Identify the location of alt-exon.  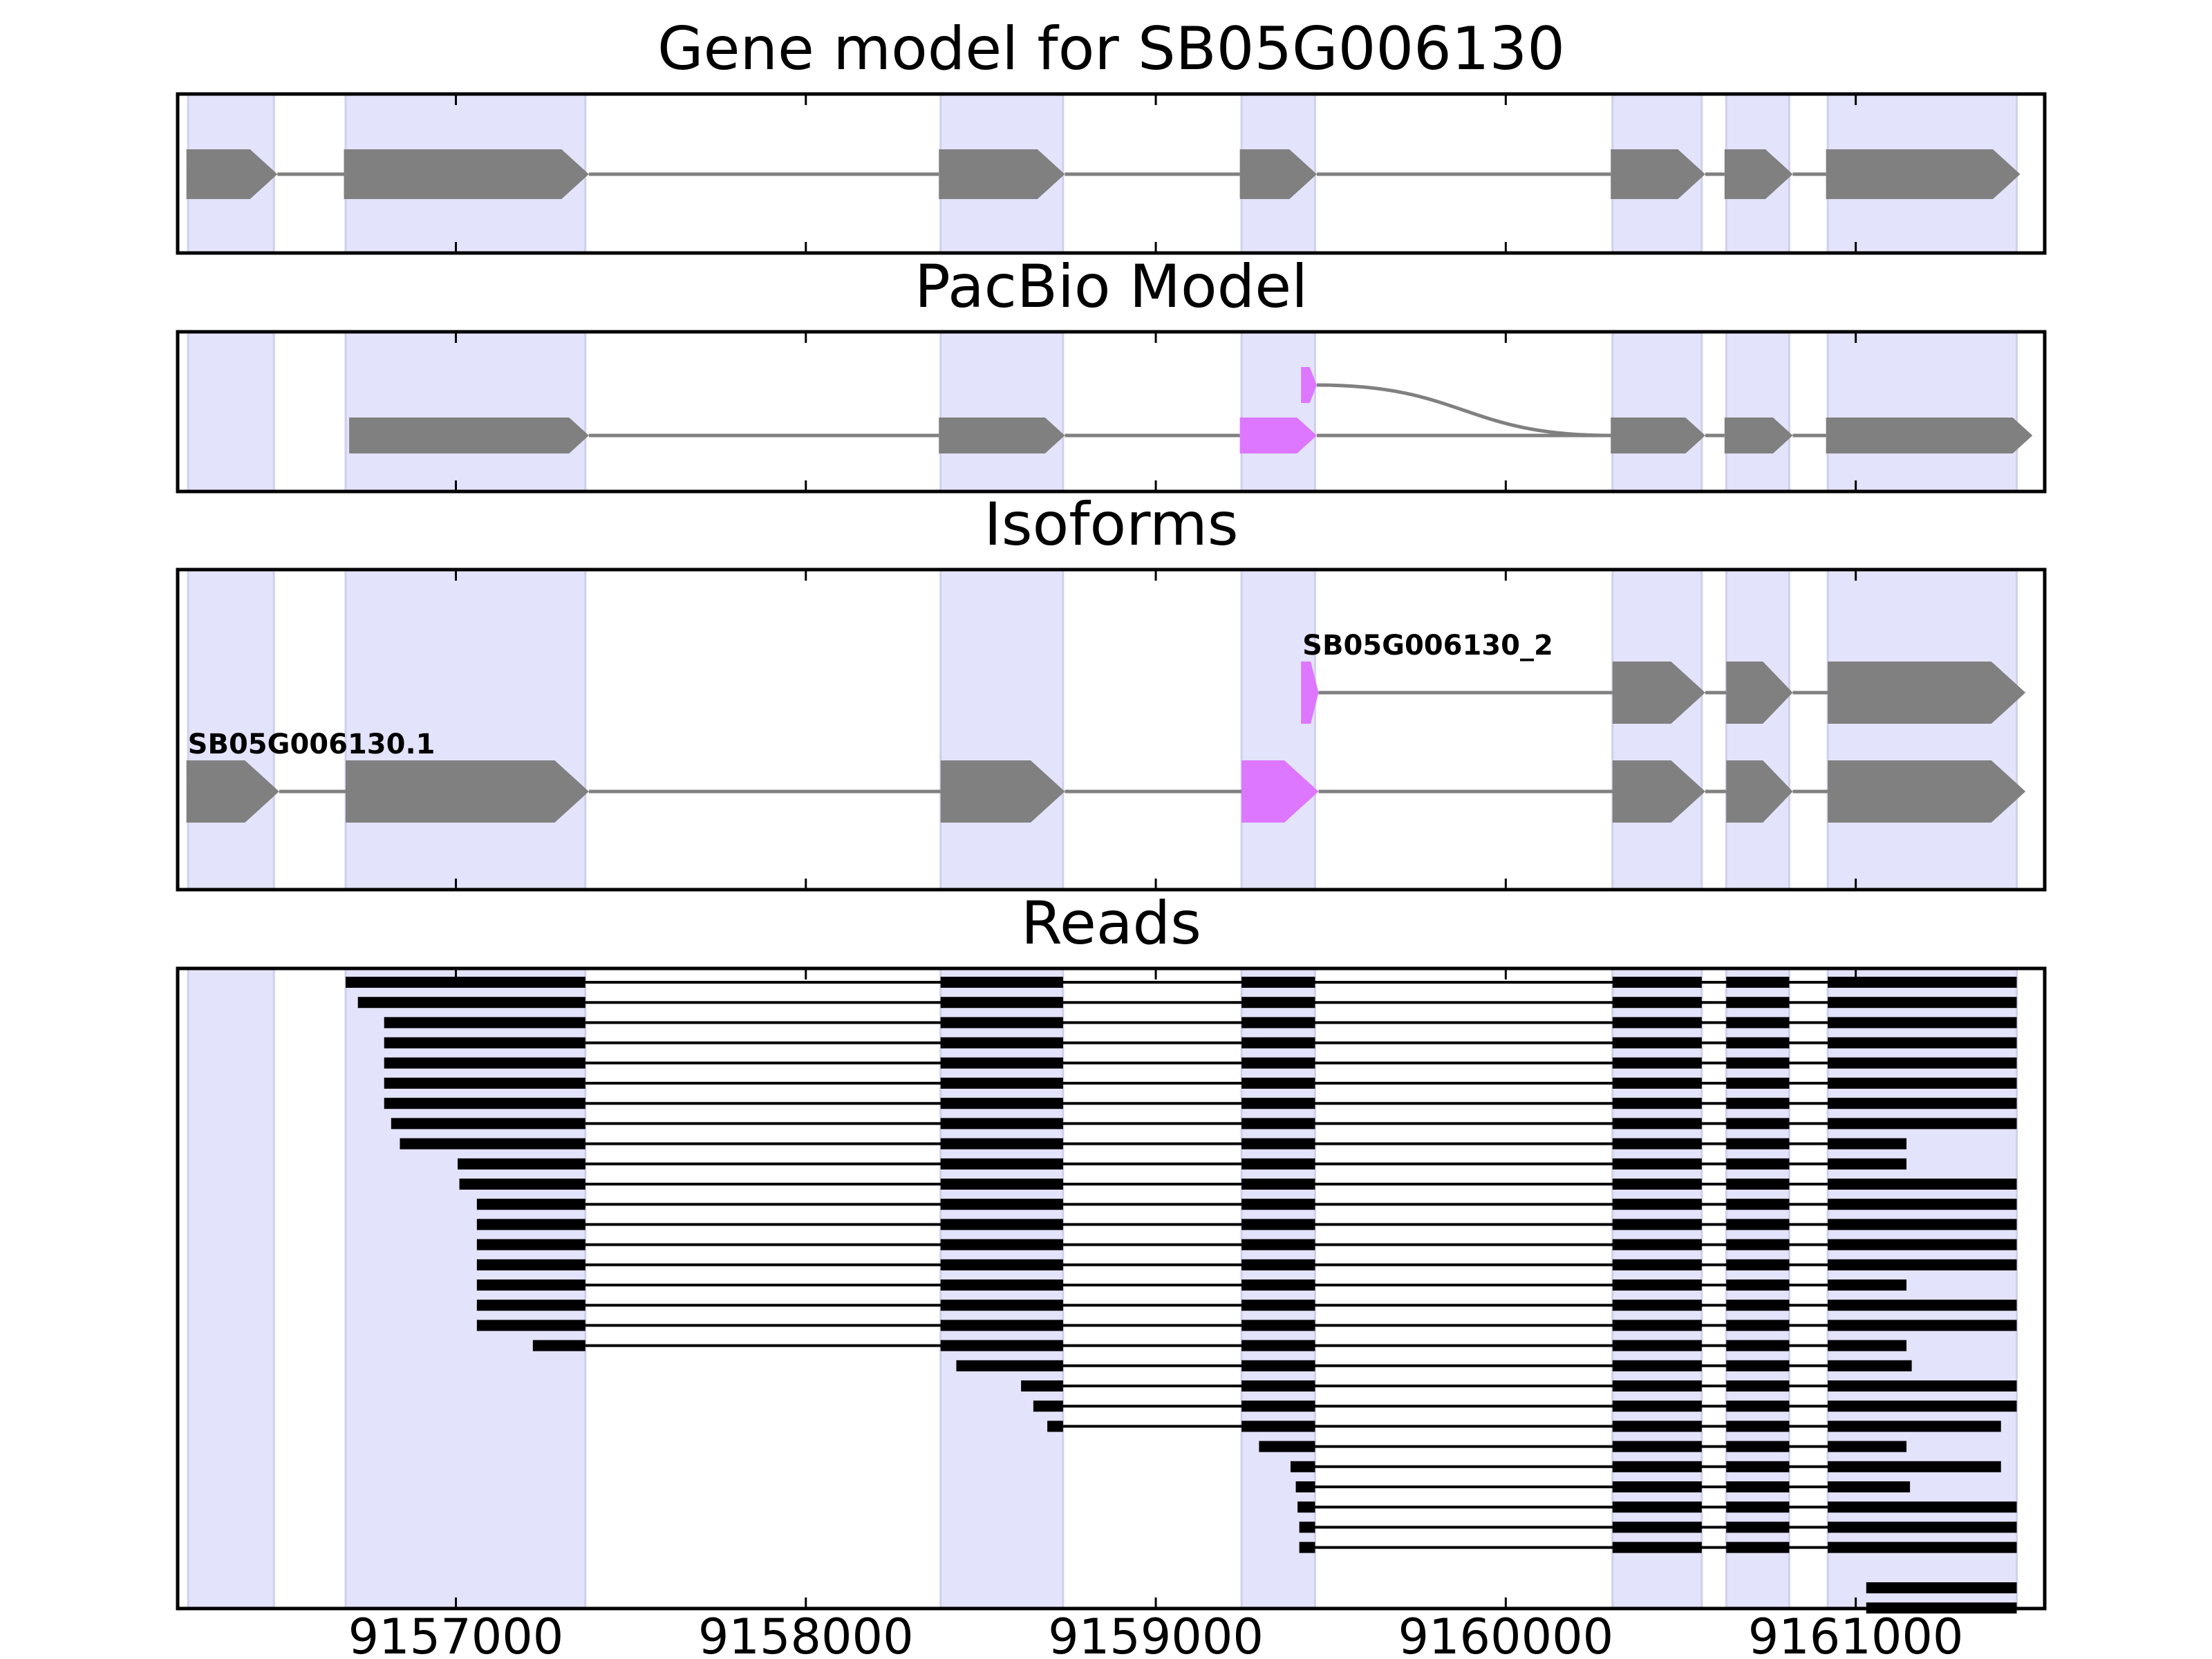
(1309, 385).